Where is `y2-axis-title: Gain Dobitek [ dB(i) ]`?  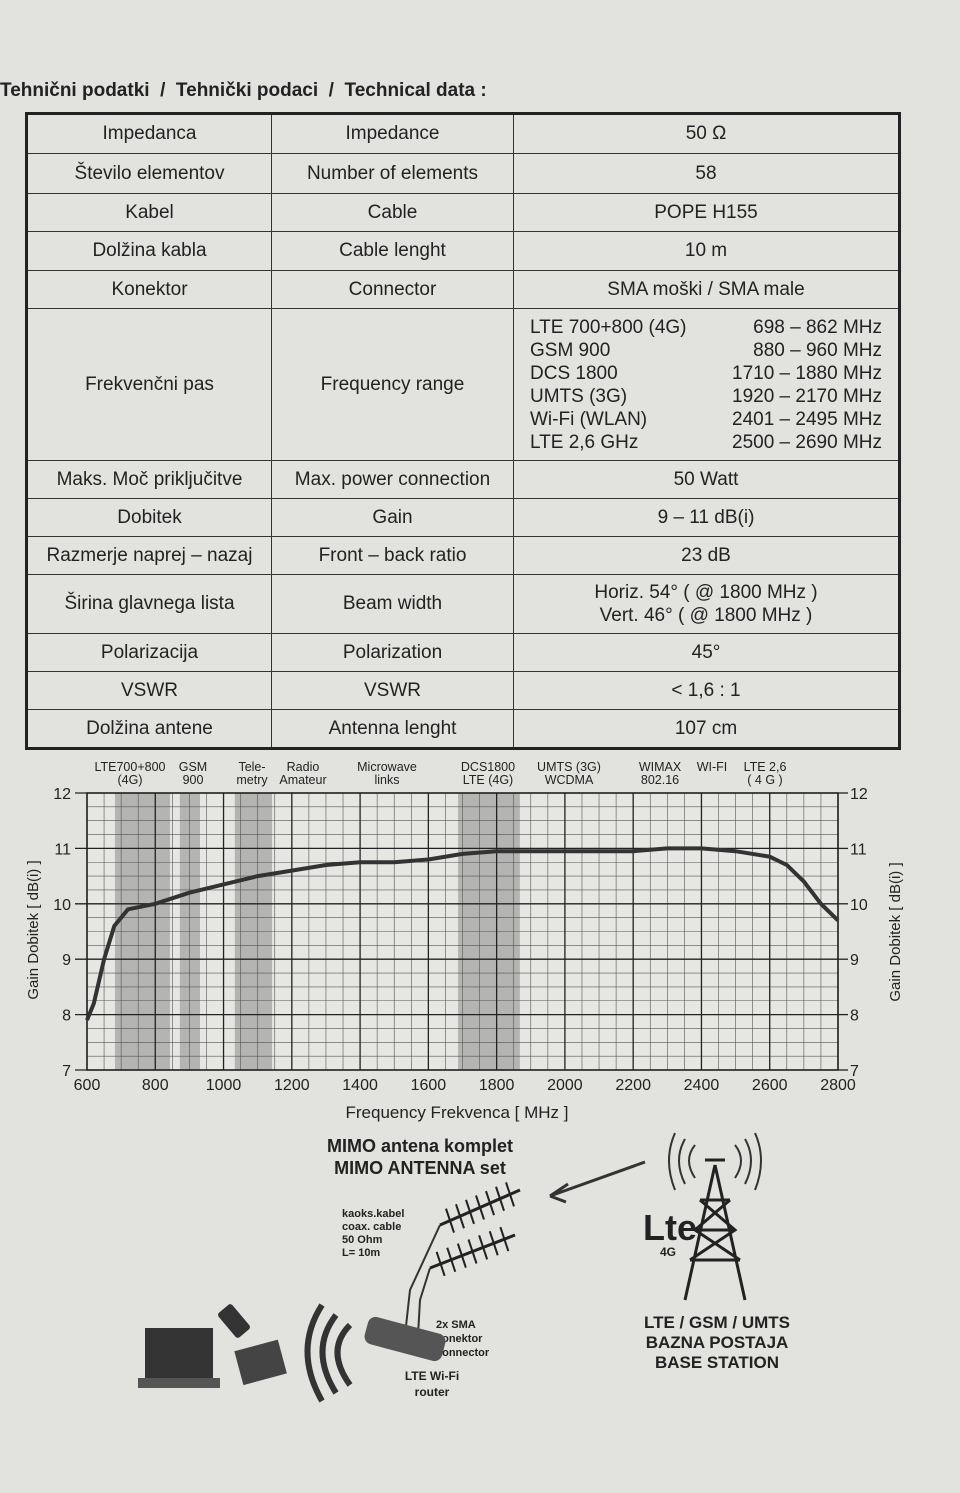 y2-axis-title: Gain Dobitek [ dB(i) ] is located at coordinates (895, 931).